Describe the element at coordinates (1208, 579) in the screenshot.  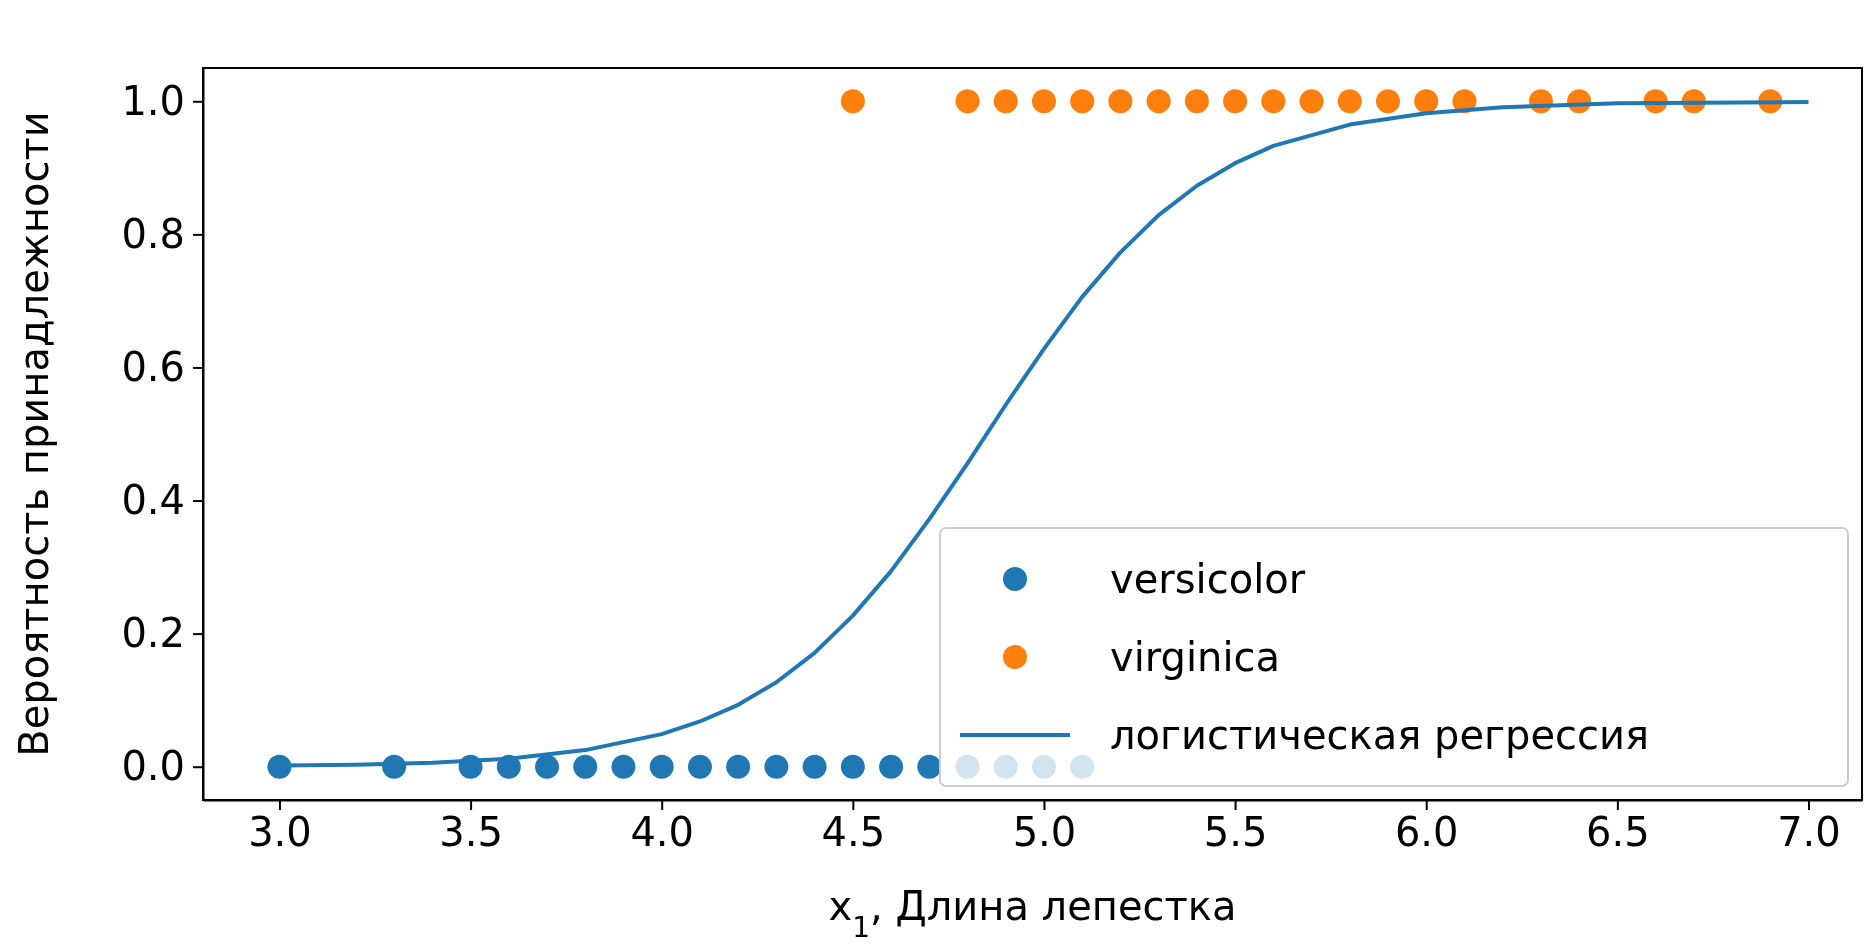
I see `legend-label: versicolor` at that location.